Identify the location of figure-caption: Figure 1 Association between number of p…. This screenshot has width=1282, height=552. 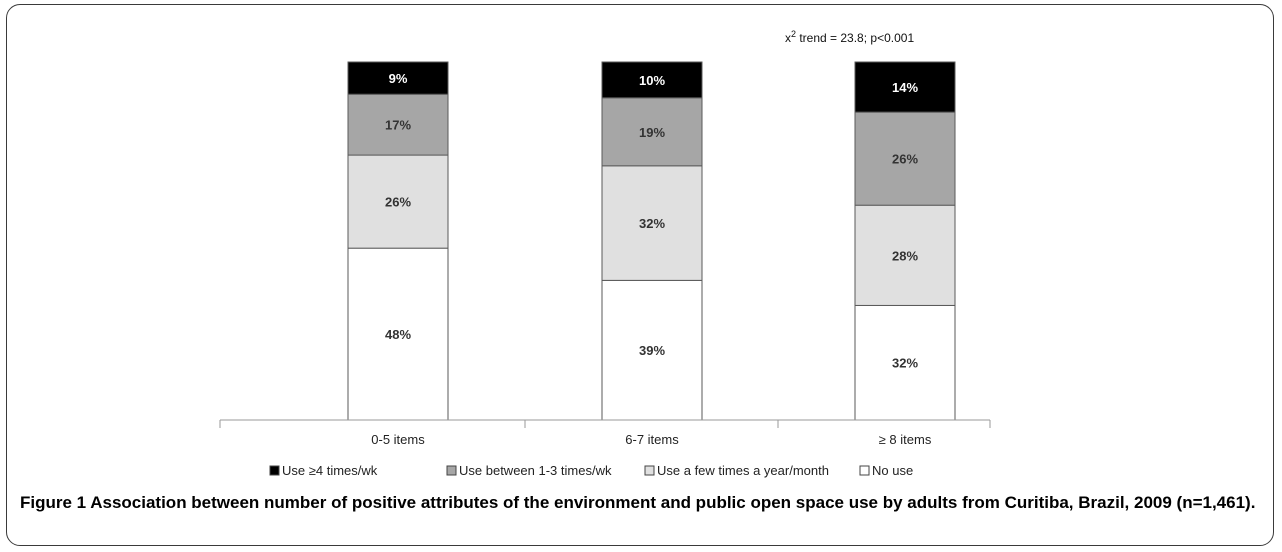
(642, 503).